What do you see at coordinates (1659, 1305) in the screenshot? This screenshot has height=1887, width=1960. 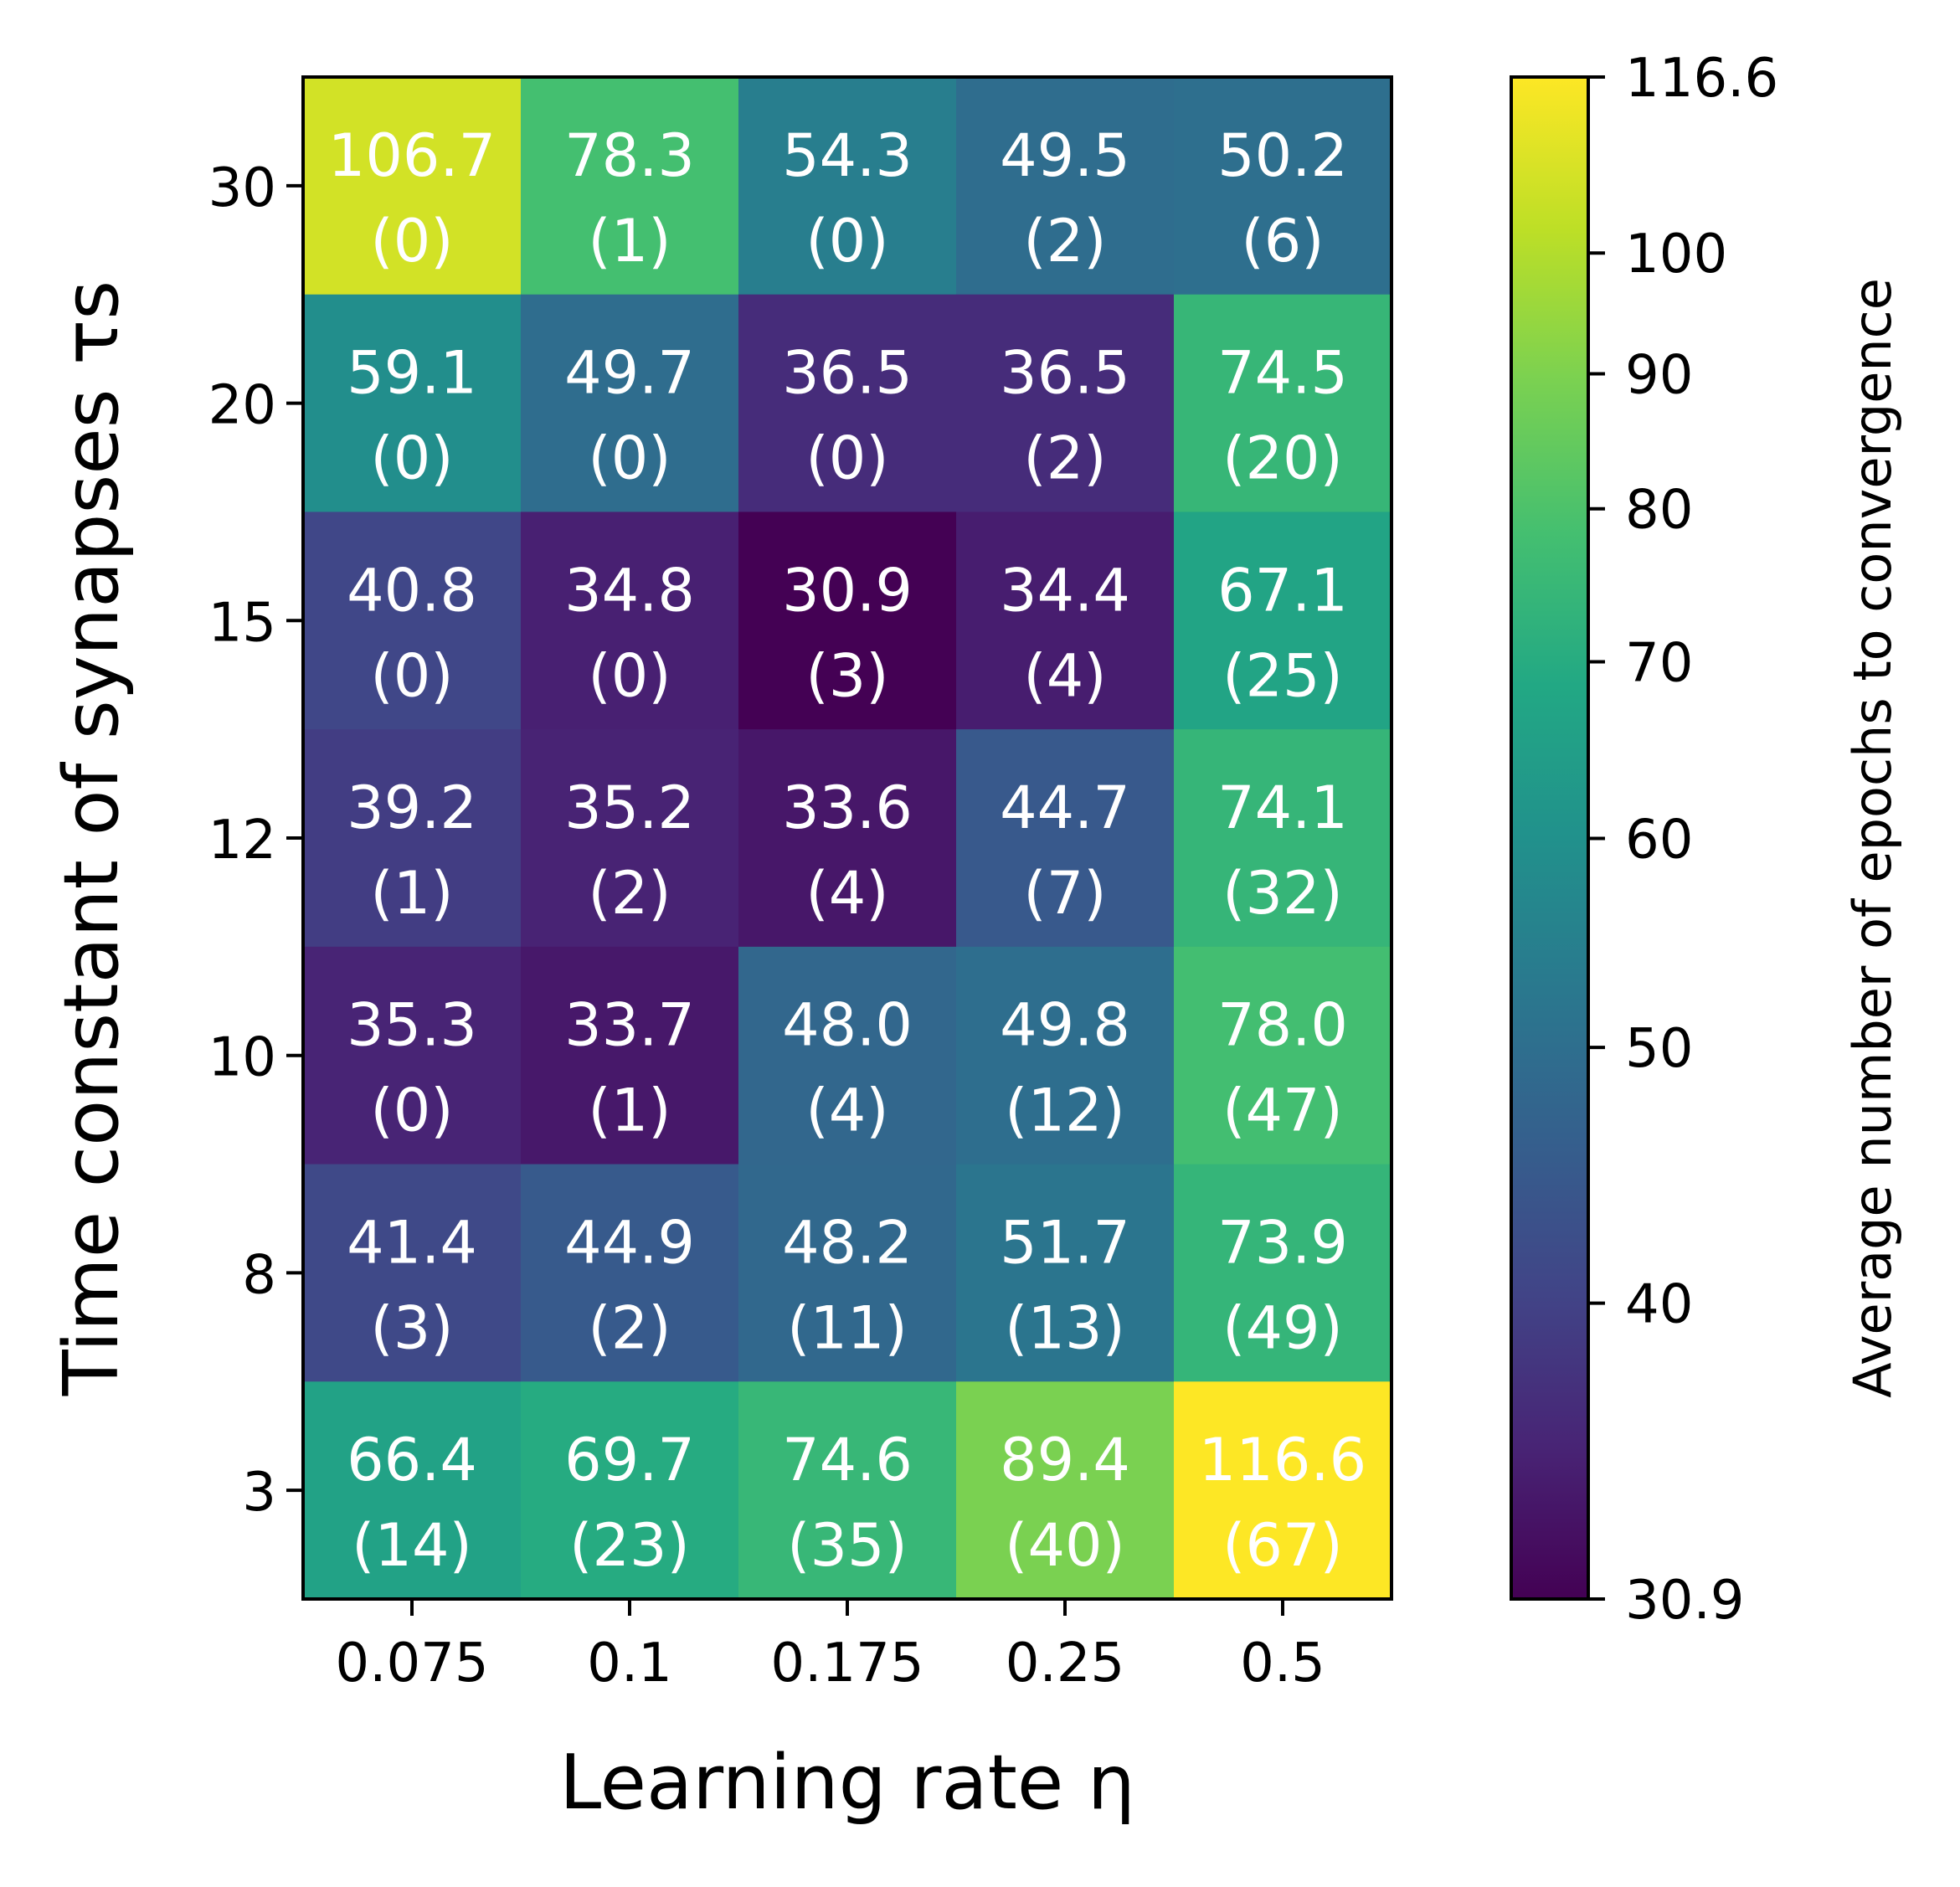 I see `colorbar-tick-label: 40` at bounding box center [1659, 1305].